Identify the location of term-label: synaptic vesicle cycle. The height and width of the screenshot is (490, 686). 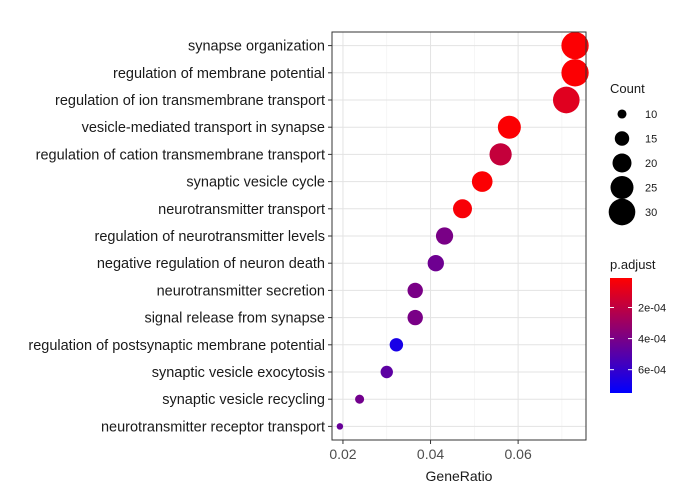
(255, 183).